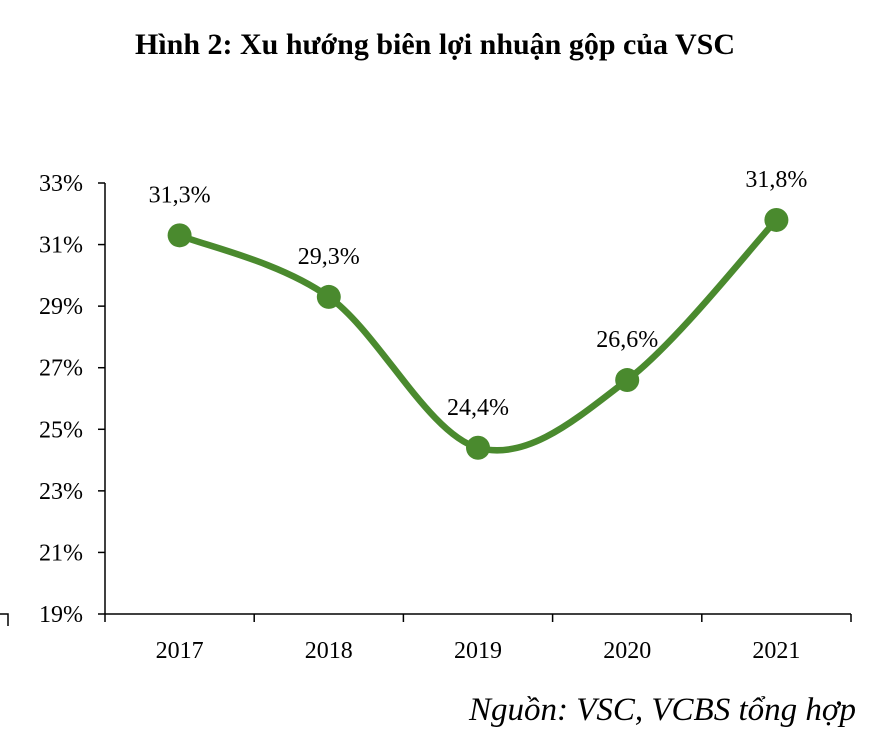 The image size is (870, 756). Describe the element at coordinates (61, 615) in the screenshot. I see `y-tick-label: 19%` at that location.